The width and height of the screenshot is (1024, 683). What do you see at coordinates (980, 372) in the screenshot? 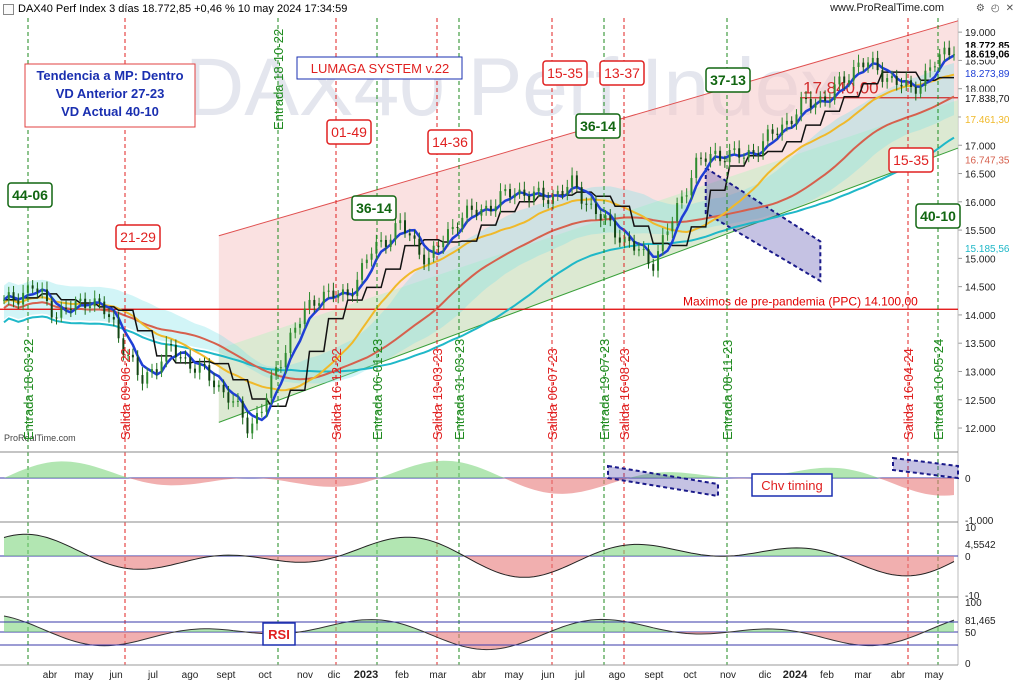
I see `y-tick-label: 13.000` at bounding box center [980, 372].